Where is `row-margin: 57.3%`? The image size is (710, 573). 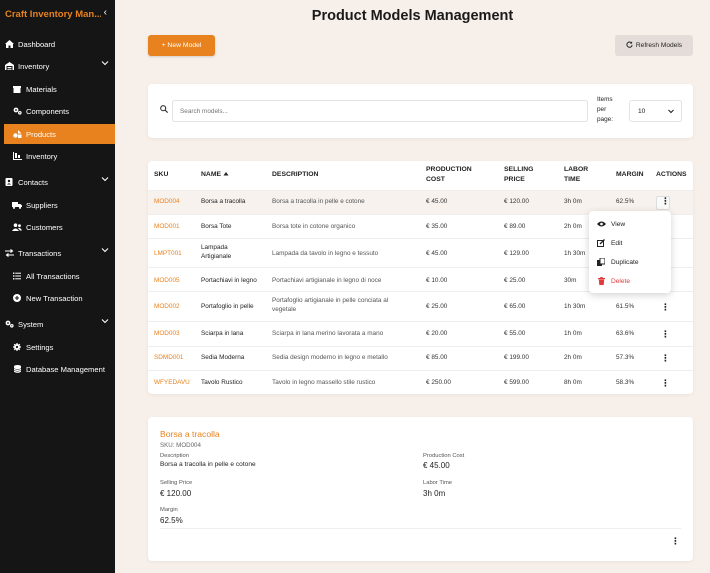
row-margin: 57.3% is located at coordinates (625, 357).